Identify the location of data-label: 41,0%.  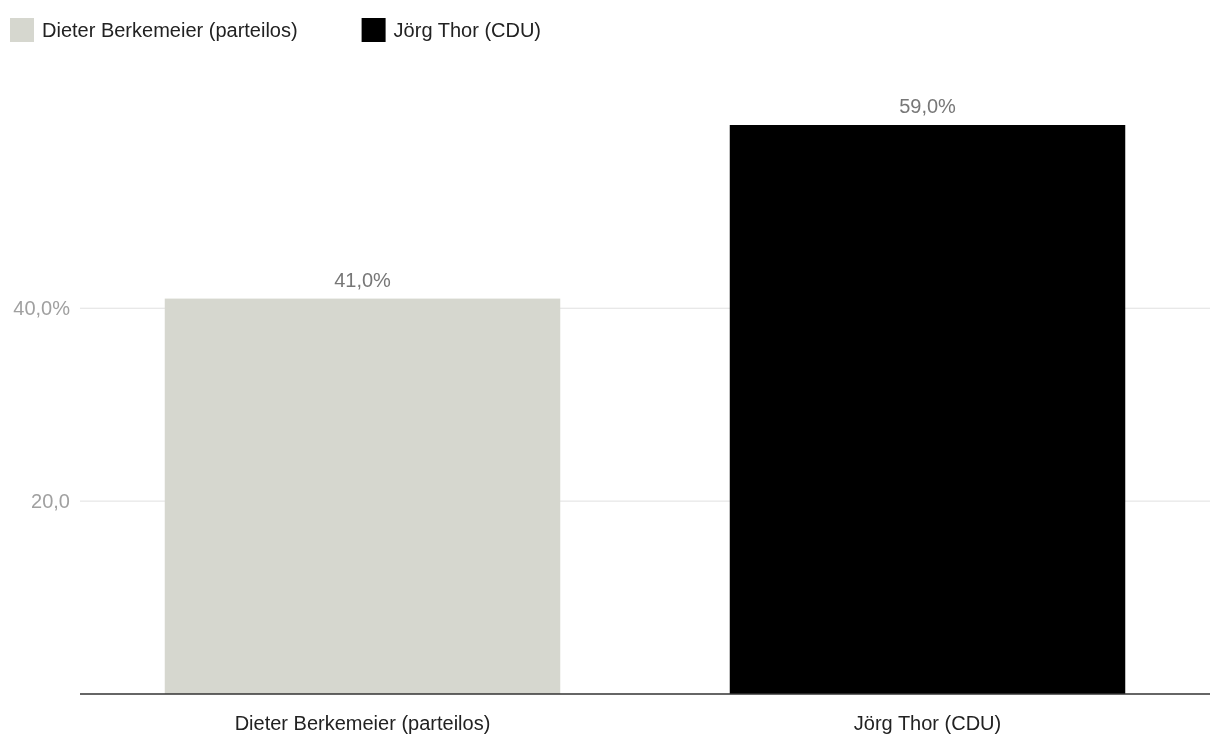
(363, 279).